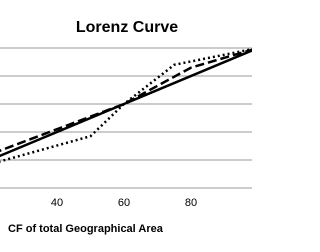 The height and width of the screenshot is (252, 320). What do you see at coordinates (124, 203) in the screenshot?
I see `x-tick-label: 60` at bounding box center [124, 203].